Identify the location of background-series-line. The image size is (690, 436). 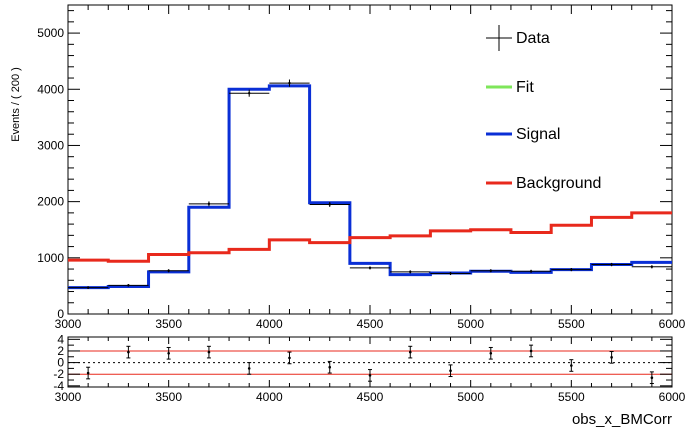
(370, 237).